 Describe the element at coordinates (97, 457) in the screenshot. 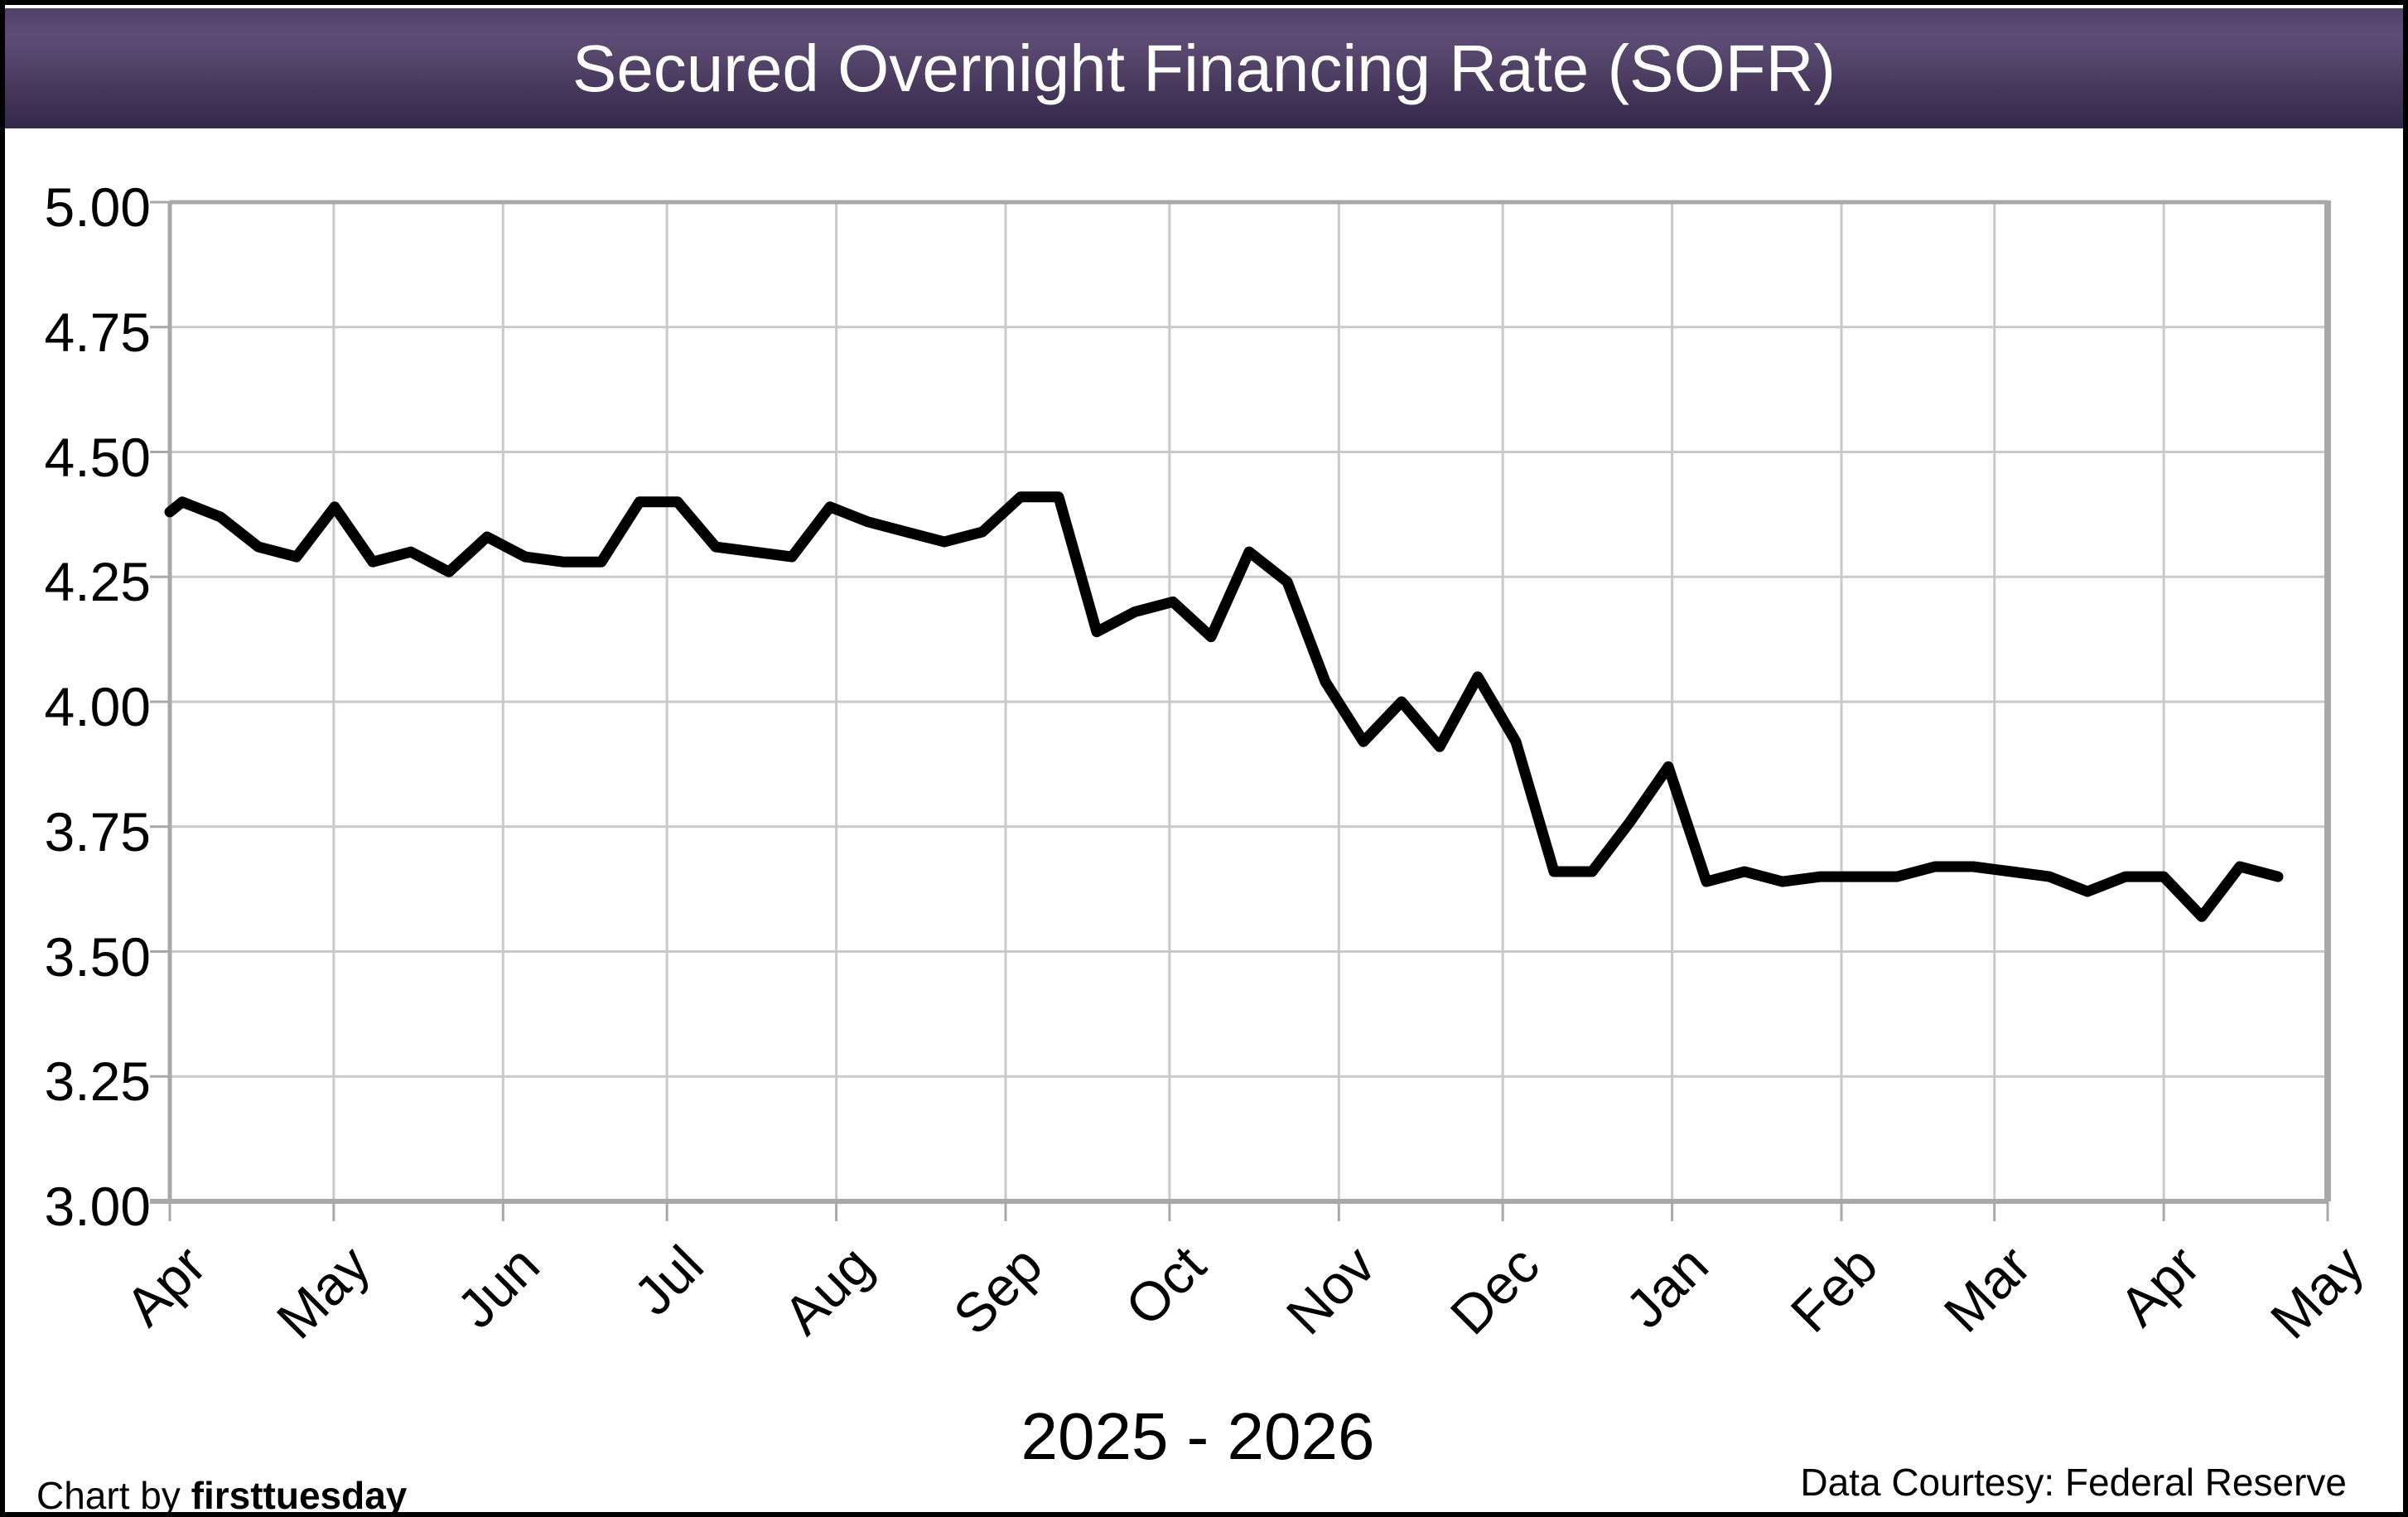

I see `y-axis-label: 4.50` at that location.